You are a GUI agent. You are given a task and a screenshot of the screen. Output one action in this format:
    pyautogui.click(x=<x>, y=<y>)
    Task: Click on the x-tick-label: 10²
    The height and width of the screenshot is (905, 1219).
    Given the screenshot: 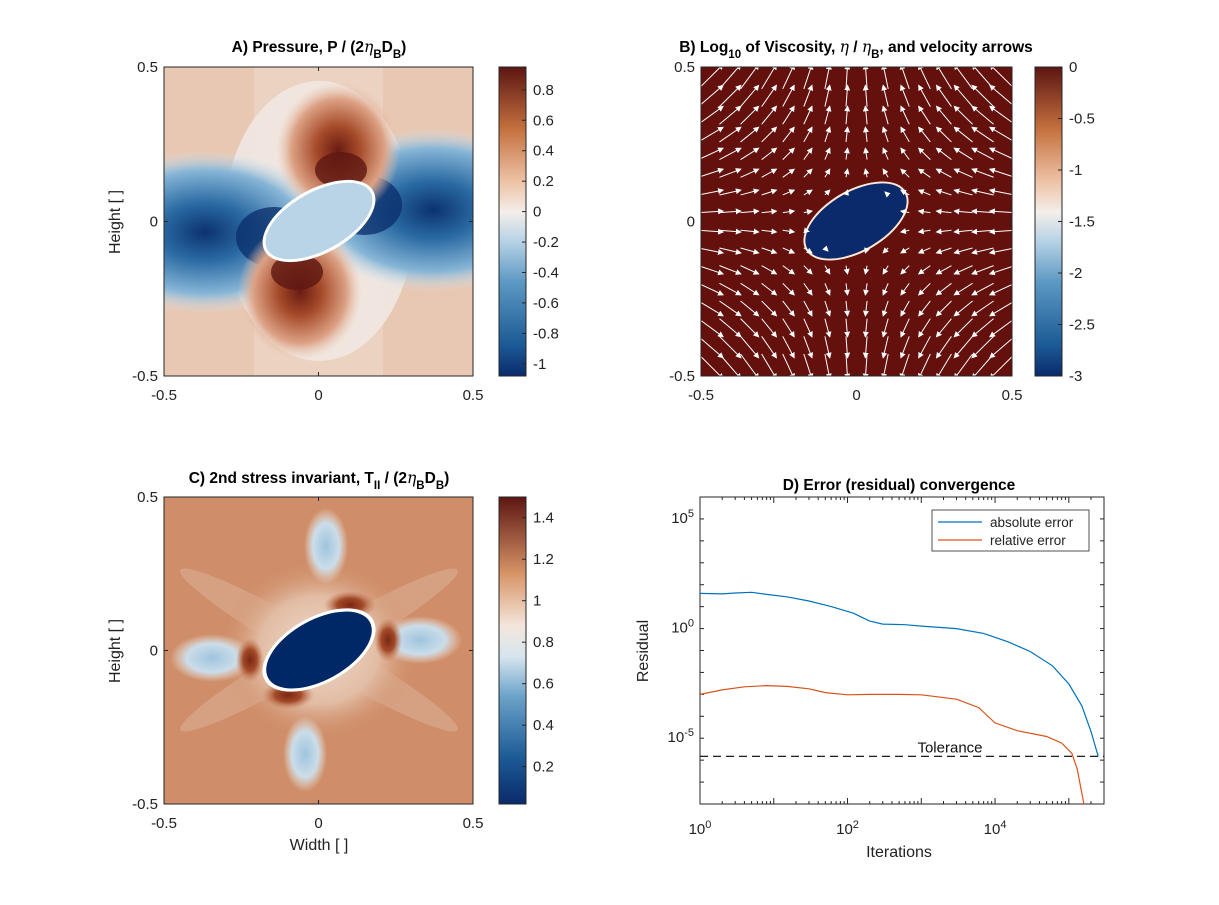 What is the action you would take?
    pyautogui.click(x=847, y=828)
    